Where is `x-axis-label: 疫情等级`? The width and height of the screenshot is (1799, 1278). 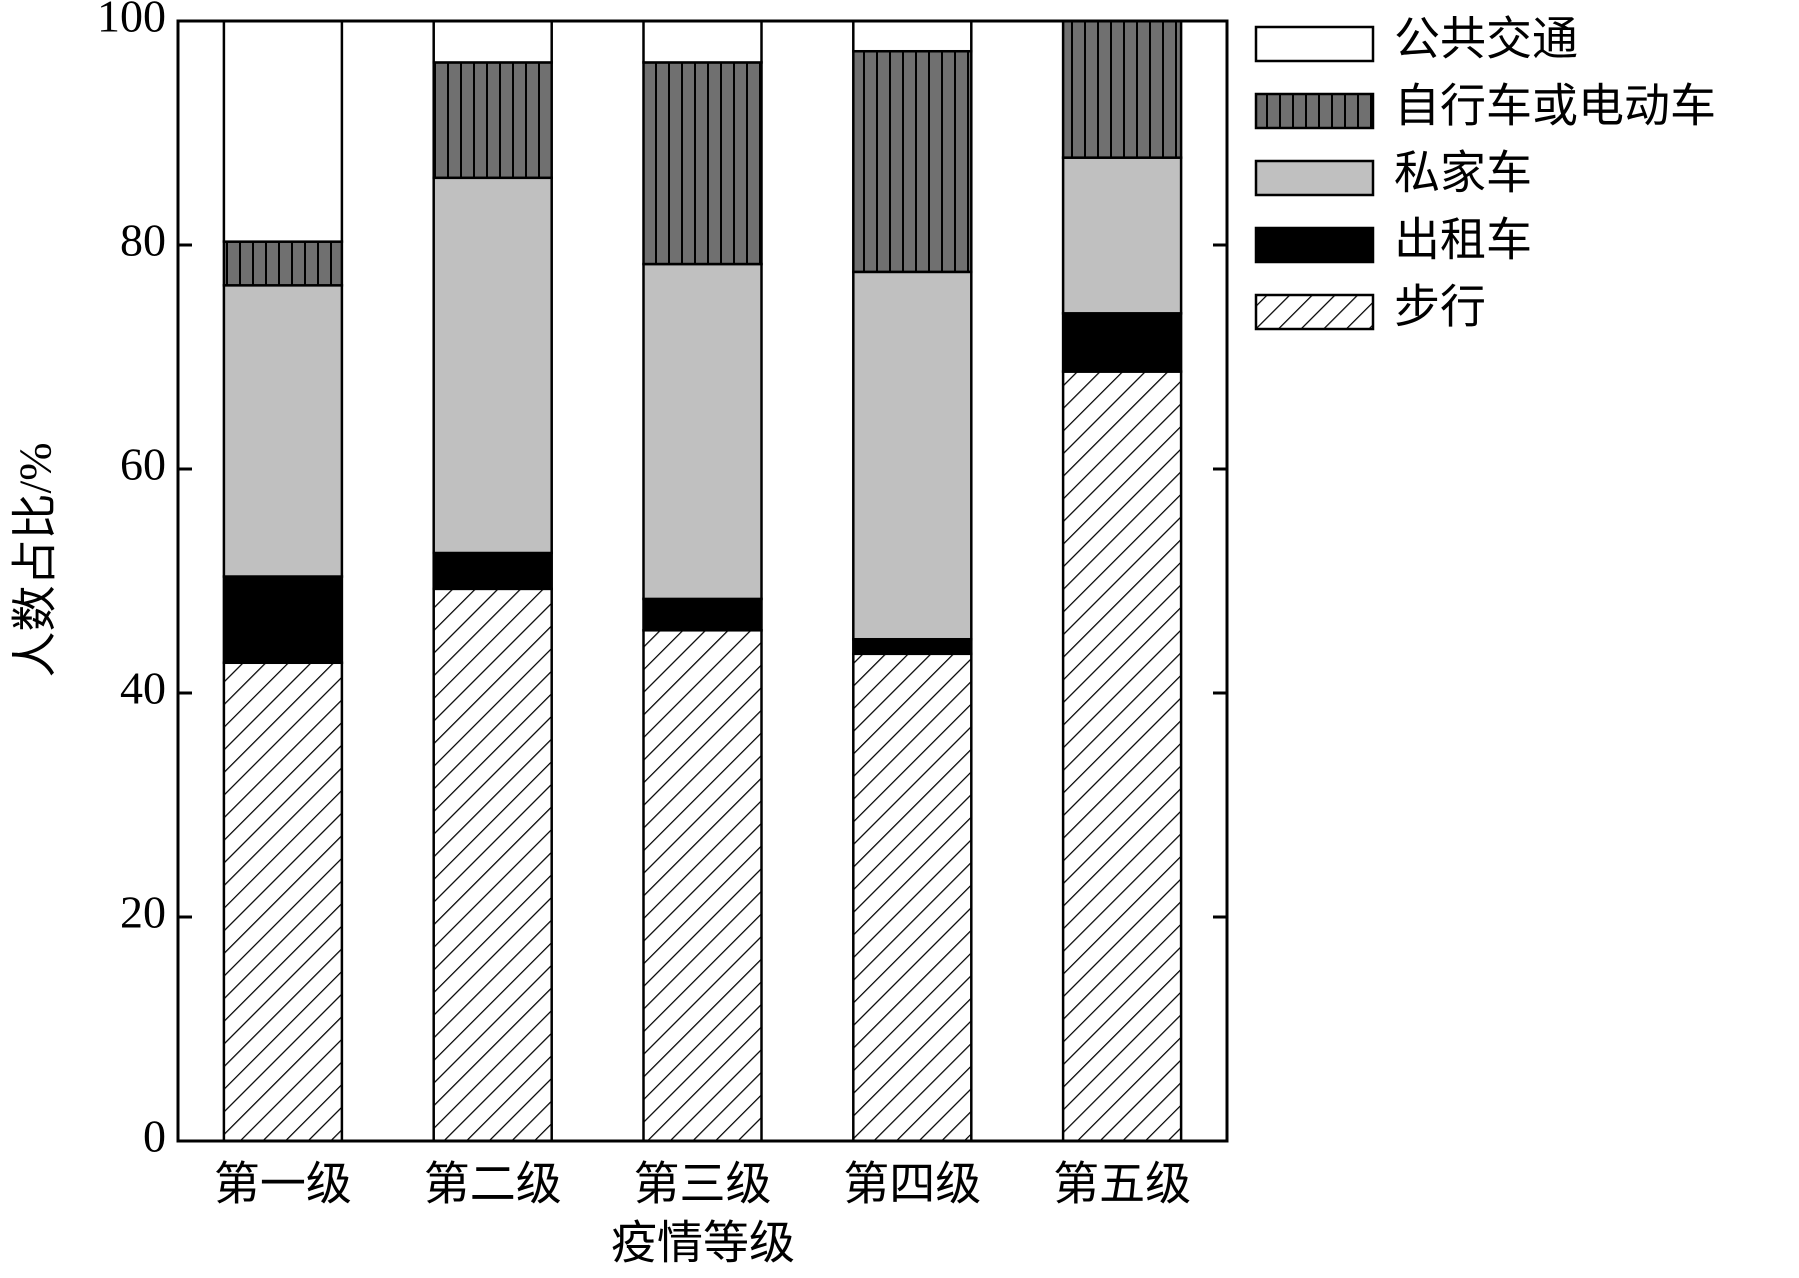 x-axis-label: 疫情等级 is located at coordinates (703, 1243).